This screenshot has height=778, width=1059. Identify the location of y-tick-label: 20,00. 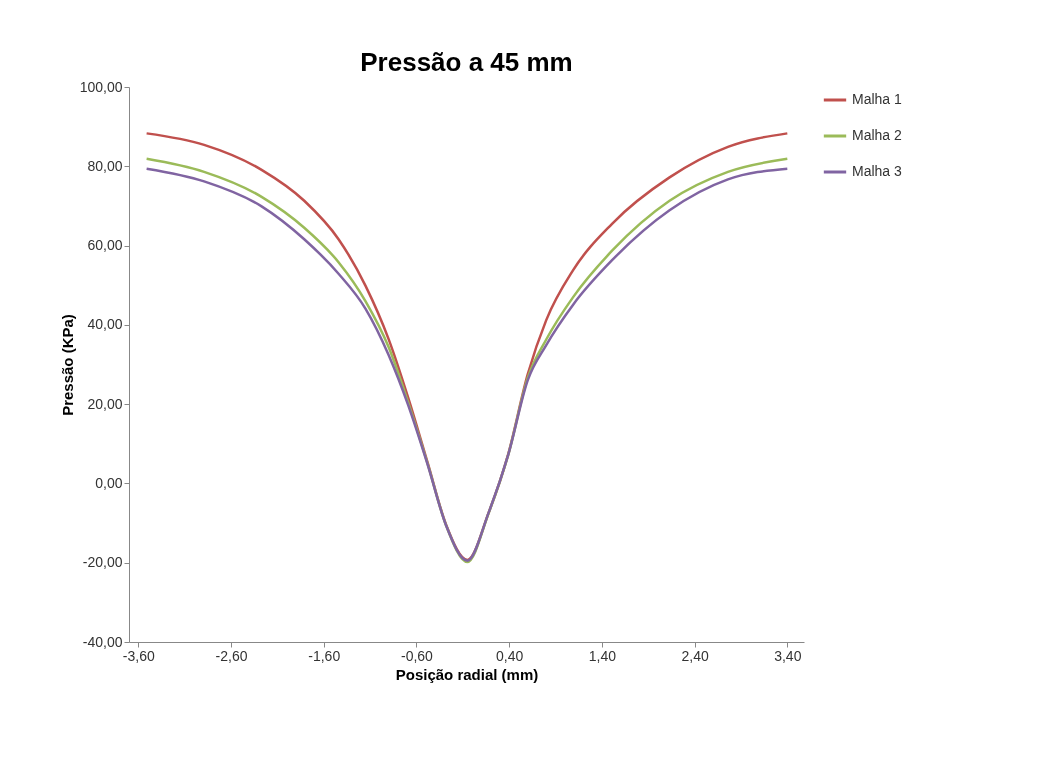
(105, 403).